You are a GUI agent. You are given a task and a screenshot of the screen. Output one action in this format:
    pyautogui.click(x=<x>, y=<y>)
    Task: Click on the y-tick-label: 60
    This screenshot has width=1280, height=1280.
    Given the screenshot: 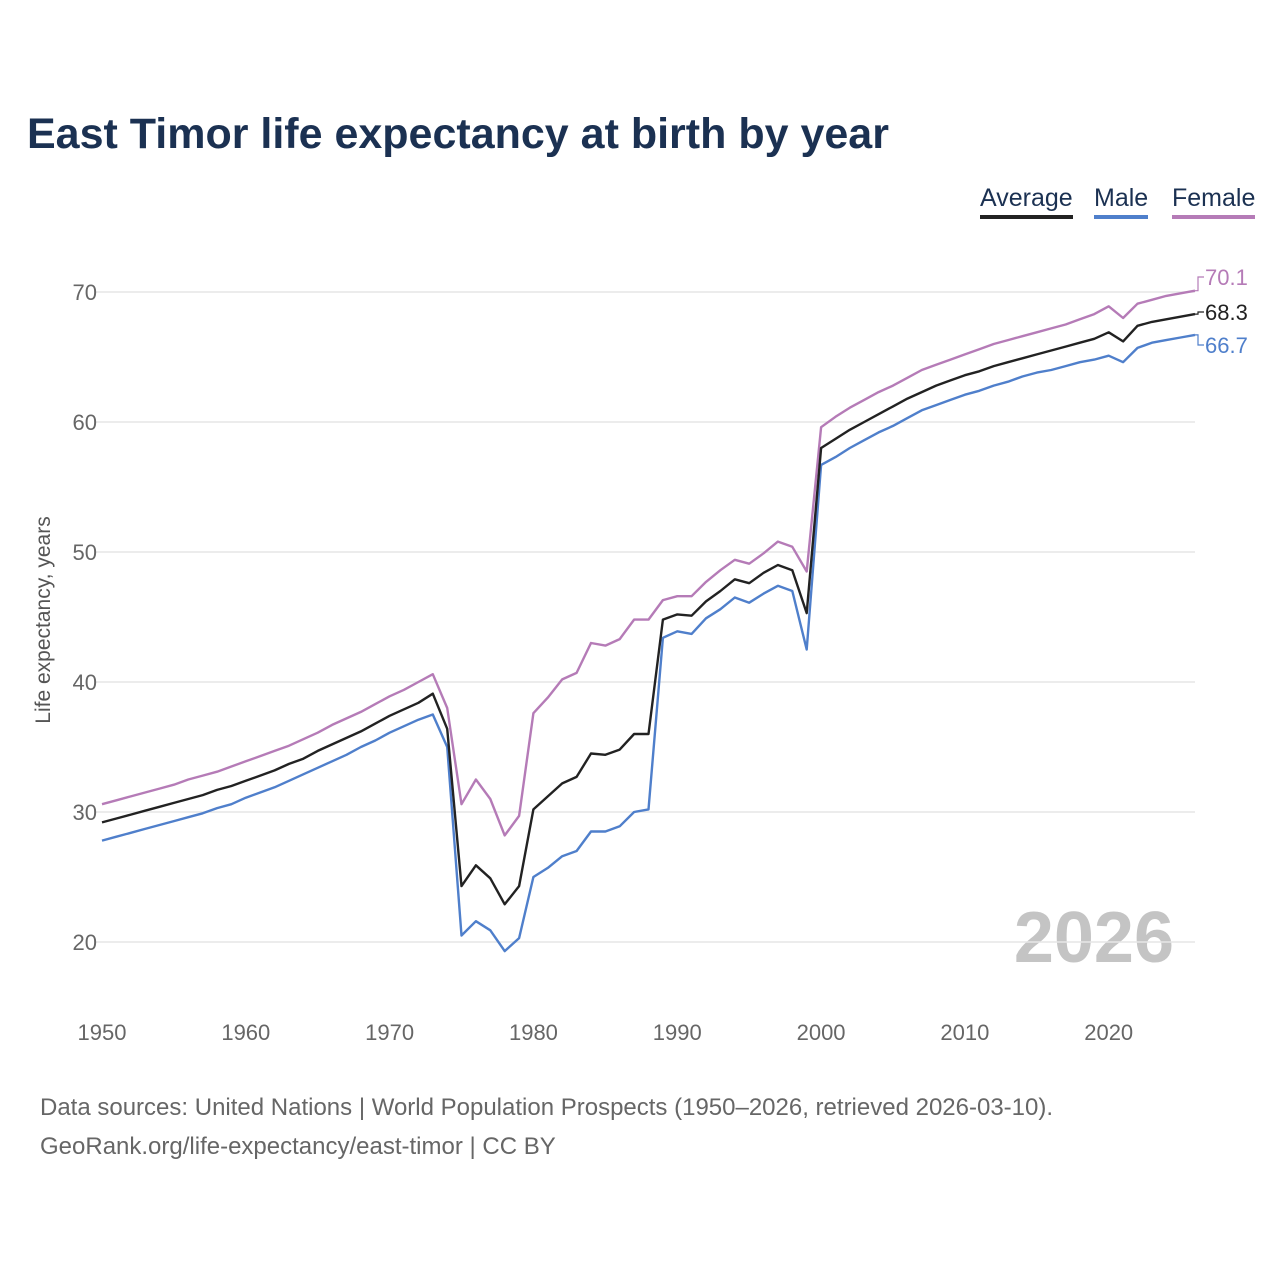 What is the action you would take?
    pyautogui.click(x=85, y=422)
    